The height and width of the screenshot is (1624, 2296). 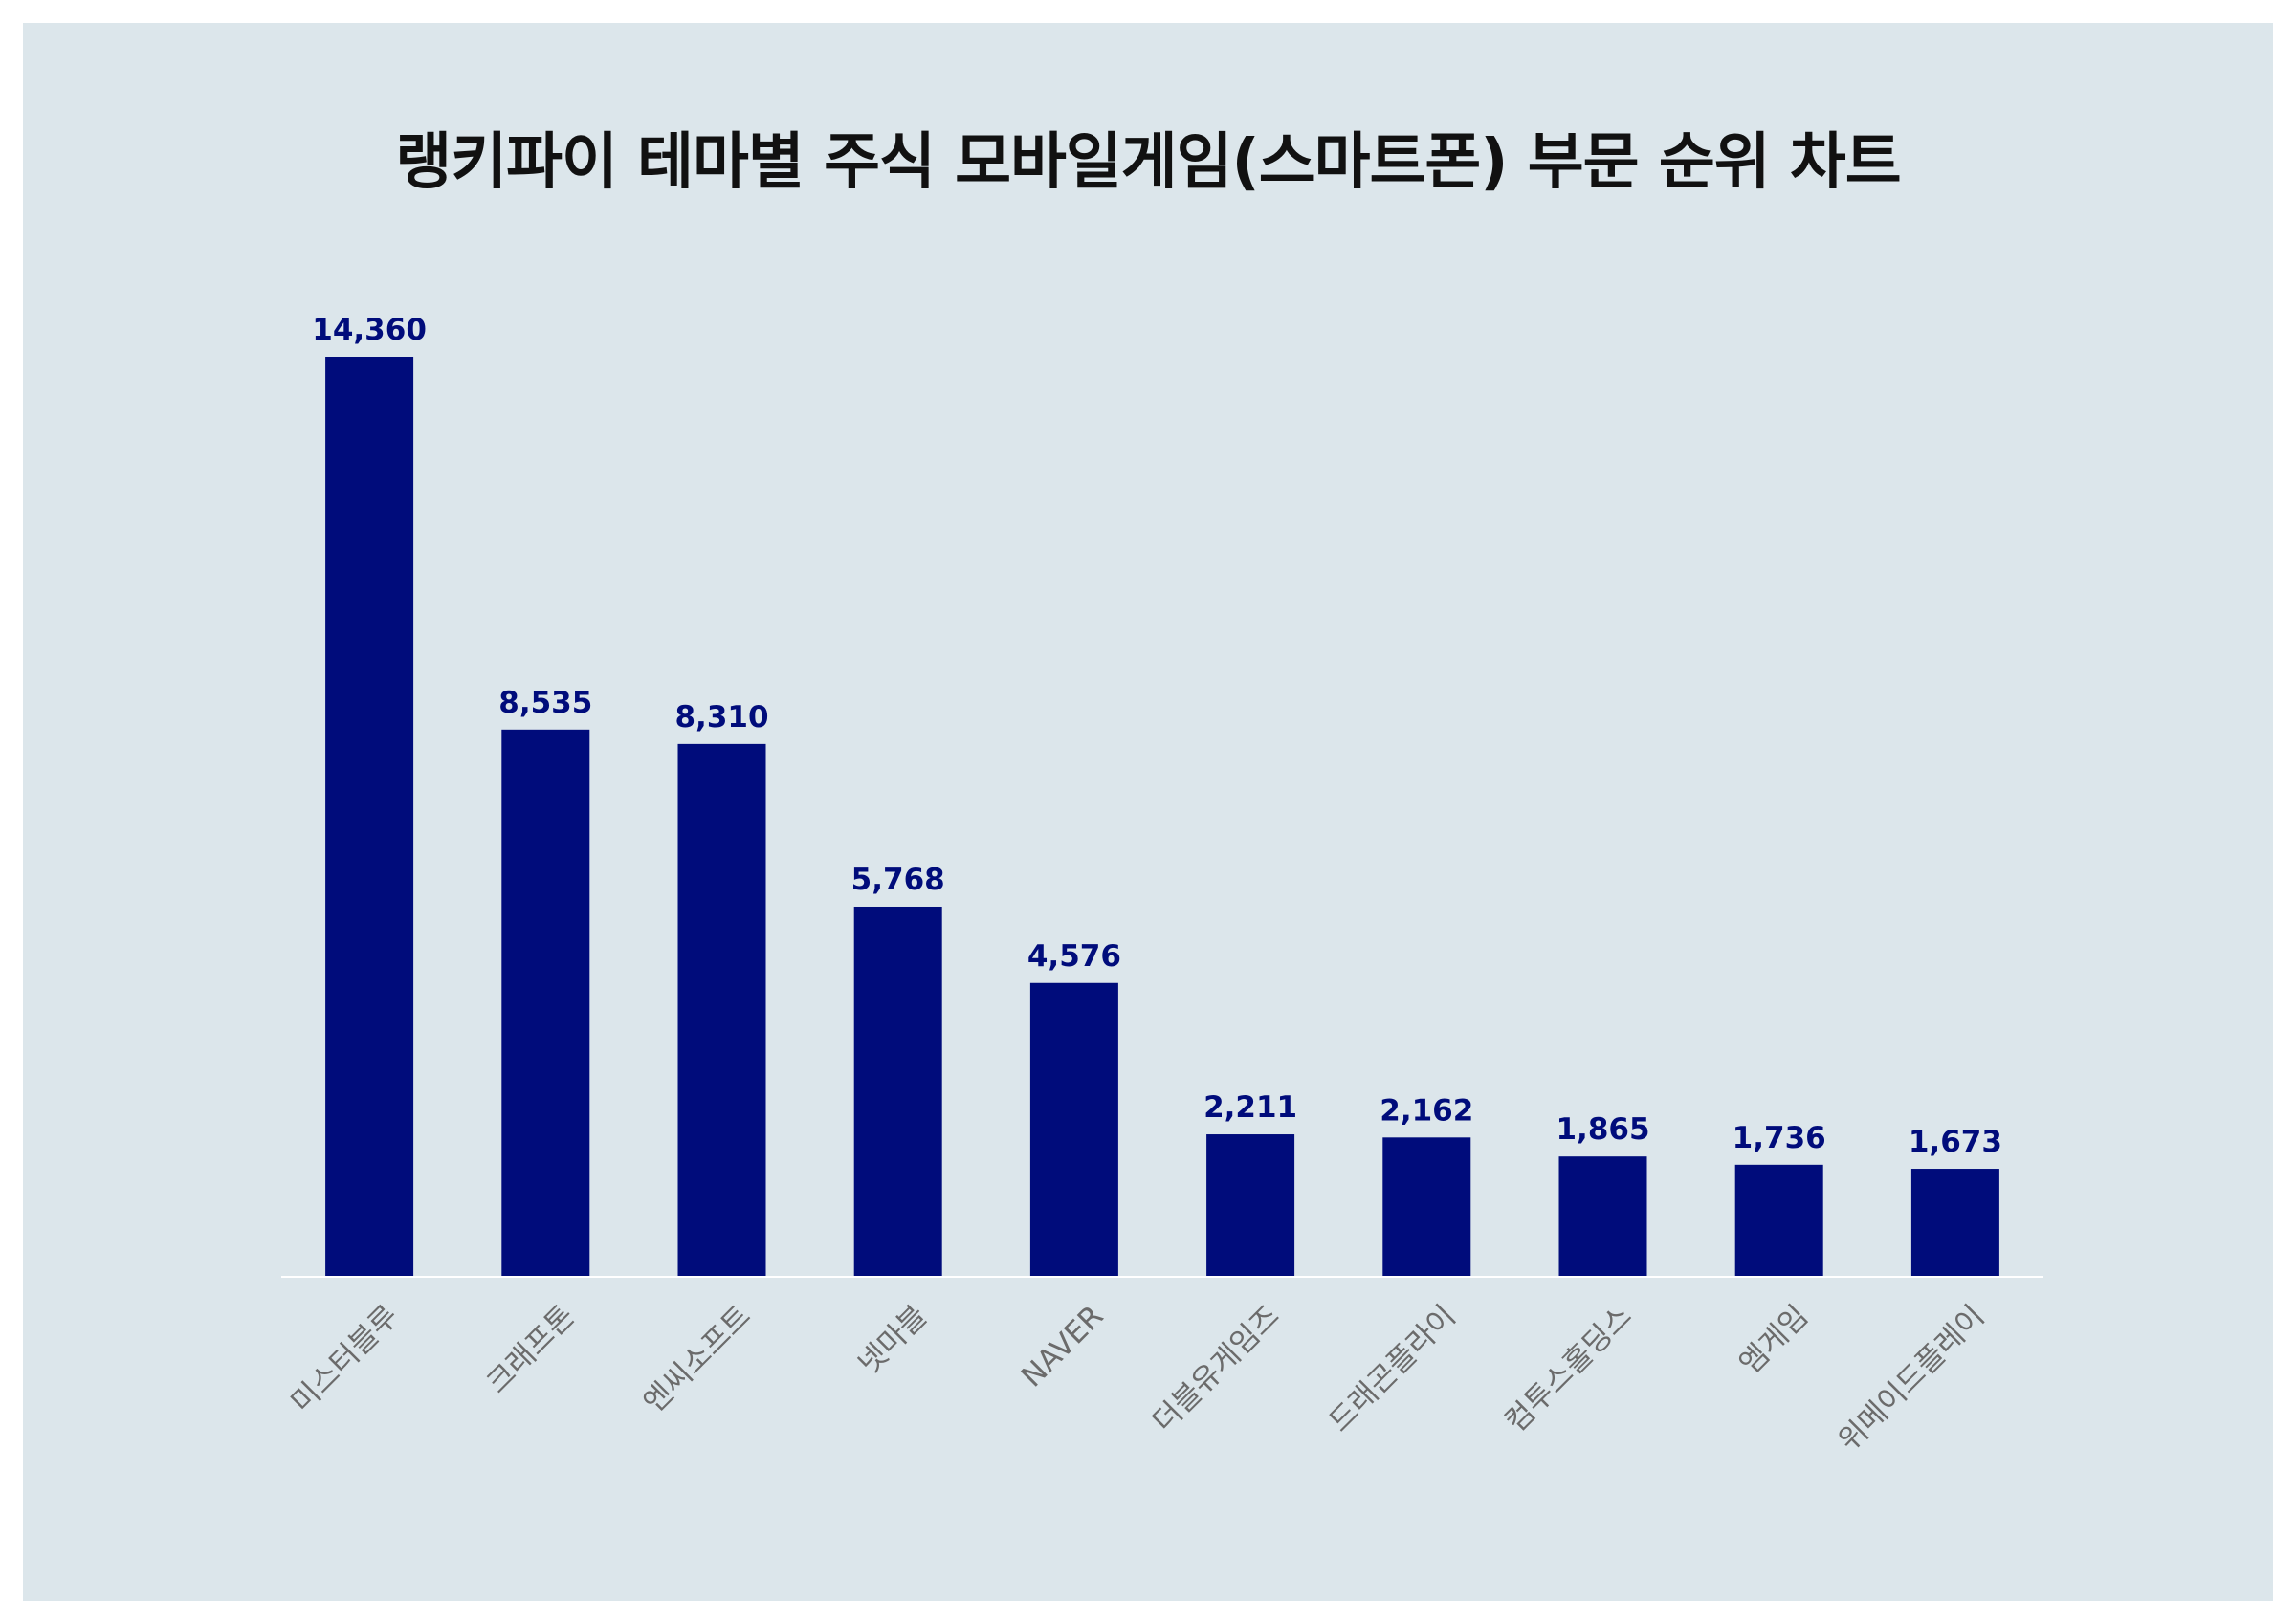 I want to click on bar-value-label: 8,535, so click(x=545, y=703).